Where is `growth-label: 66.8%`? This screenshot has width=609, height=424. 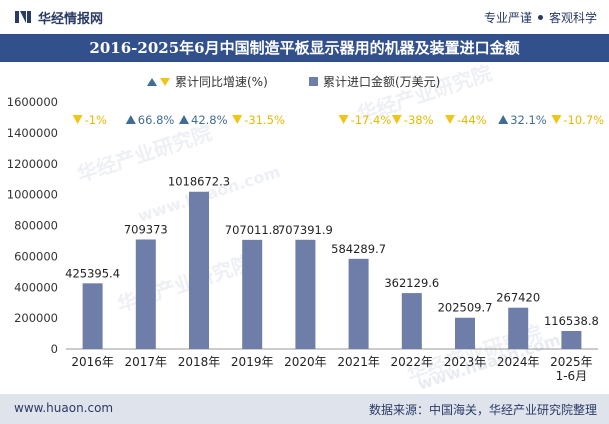
growth-label: 66.8% is located at coordinates (156, 120).